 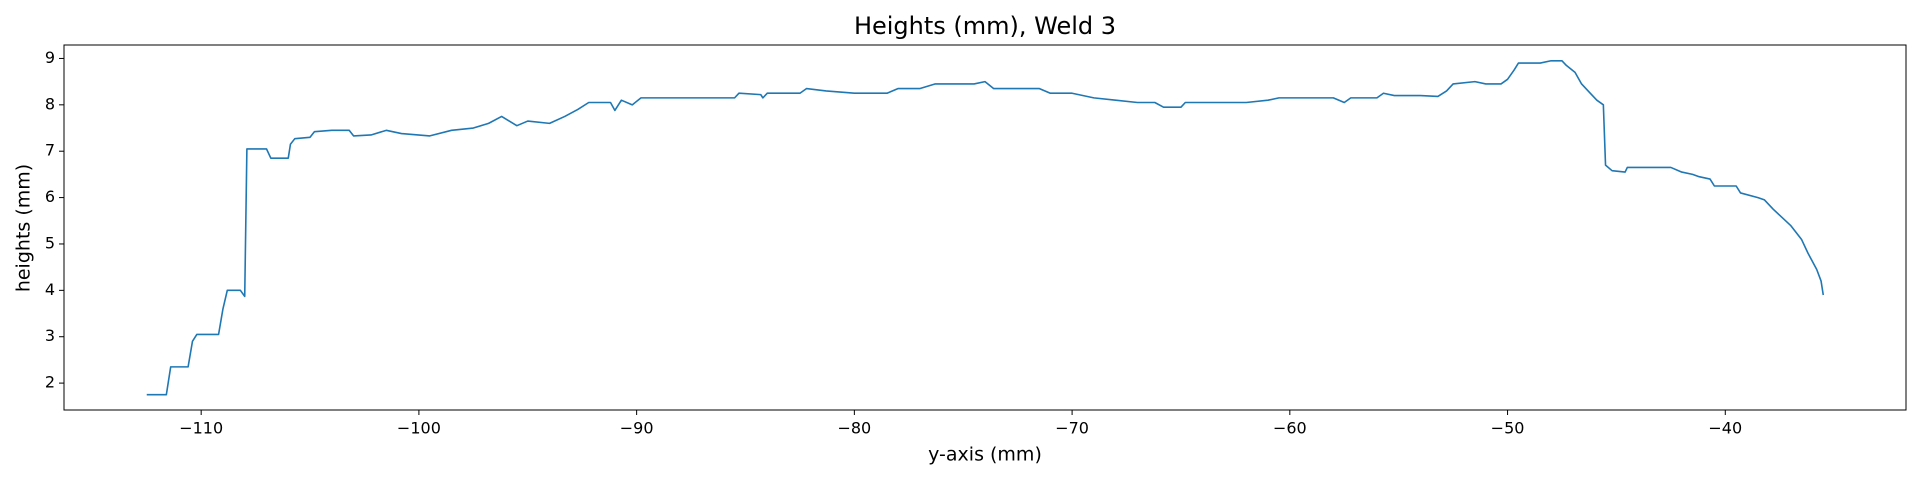 I want to click on x-tick-label: −40, so click(x=1725, y=428).